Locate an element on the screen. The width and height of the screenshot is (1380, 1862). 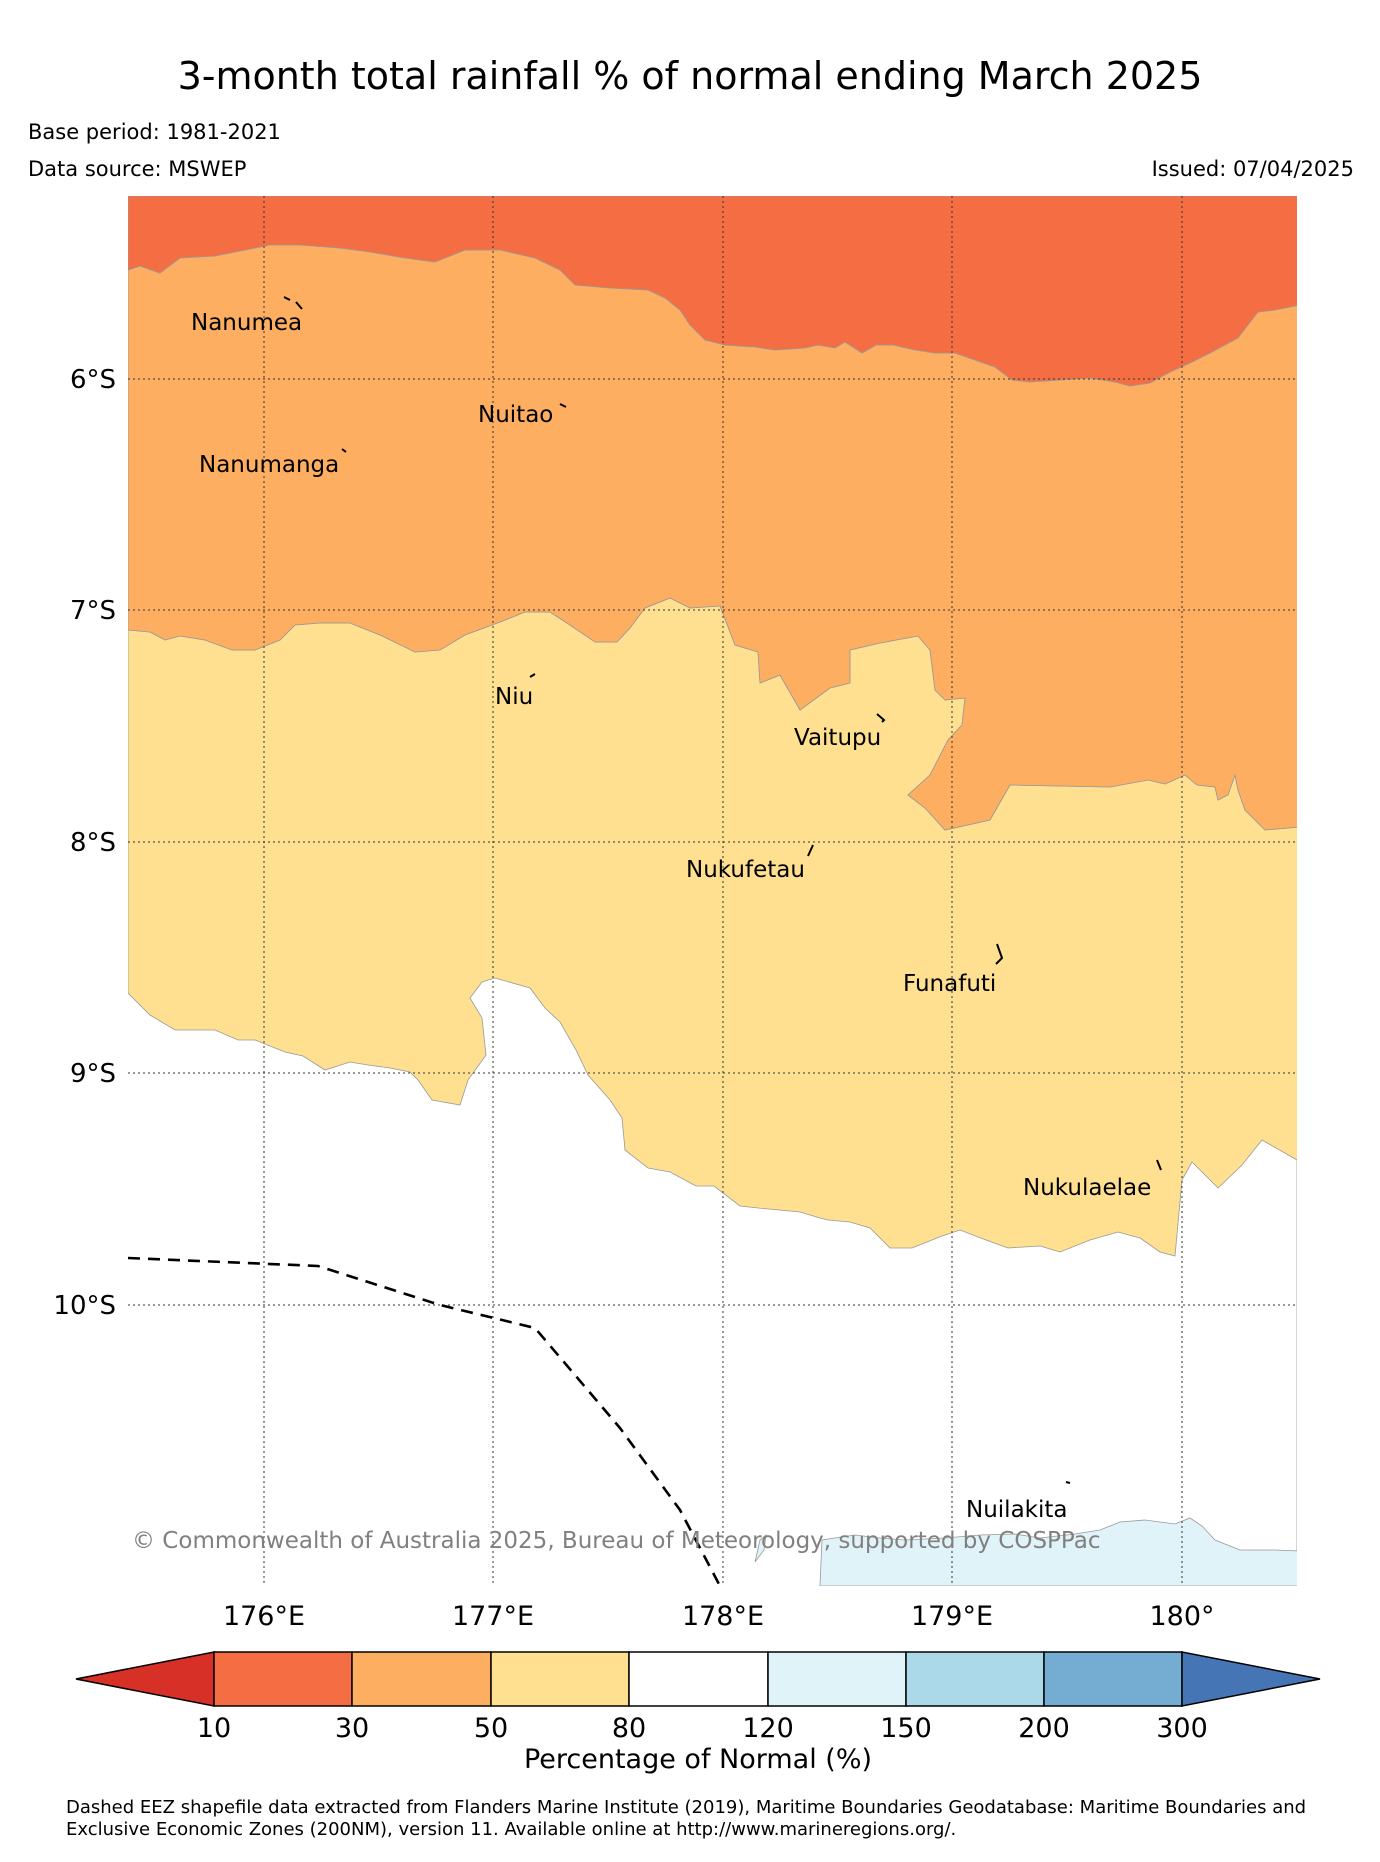
lat-label-10s: 10°S is located at coordinates (84, 1306).